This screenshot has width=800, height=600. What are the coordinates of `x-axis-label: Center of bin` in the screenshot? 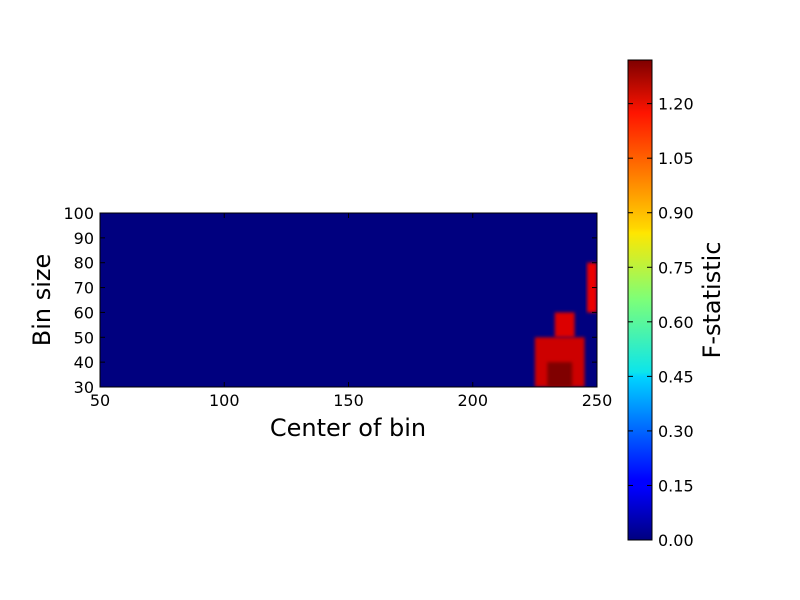 It's located at (348, 428).